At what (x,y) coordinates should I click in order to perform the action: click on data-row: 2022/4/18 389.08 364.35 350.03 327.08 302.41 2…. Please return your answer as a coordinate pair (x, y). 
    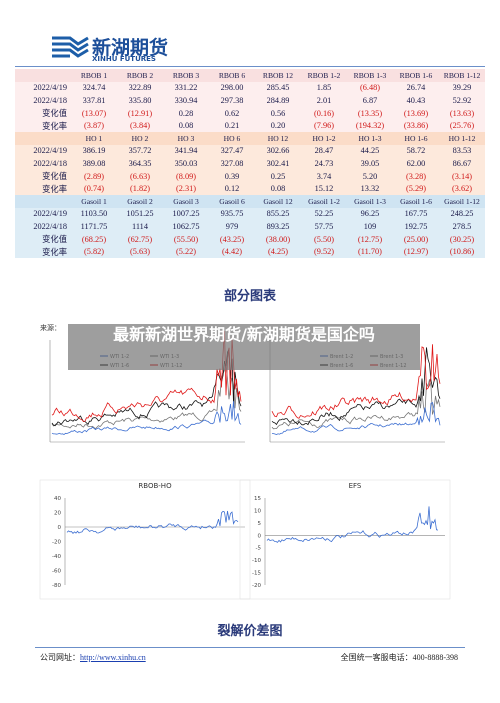
    Looking at the image, I should click on (250, 163).